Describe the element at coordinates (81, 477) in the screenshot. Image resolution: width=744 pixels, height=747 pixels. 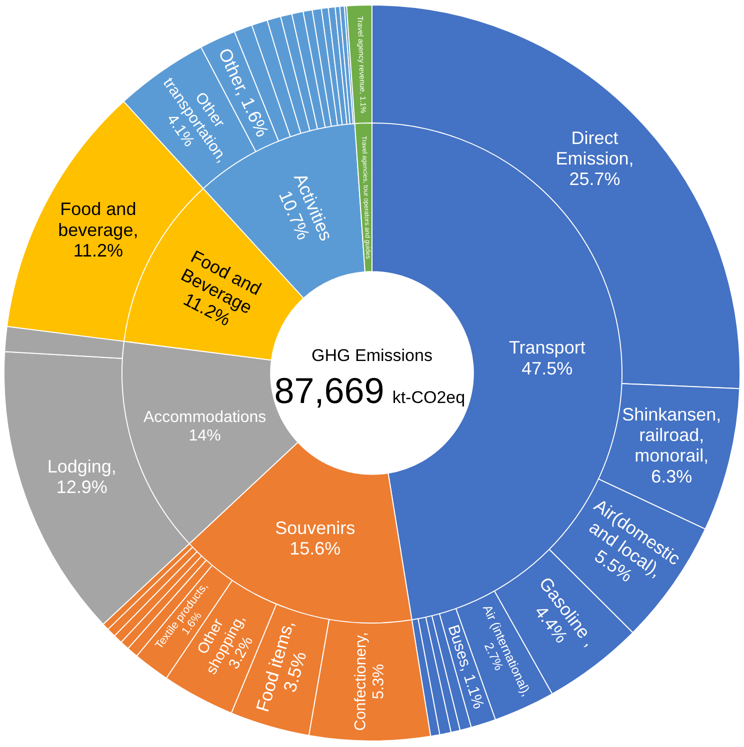
I see `slice-label: Lodging, 12.9%` at that location.